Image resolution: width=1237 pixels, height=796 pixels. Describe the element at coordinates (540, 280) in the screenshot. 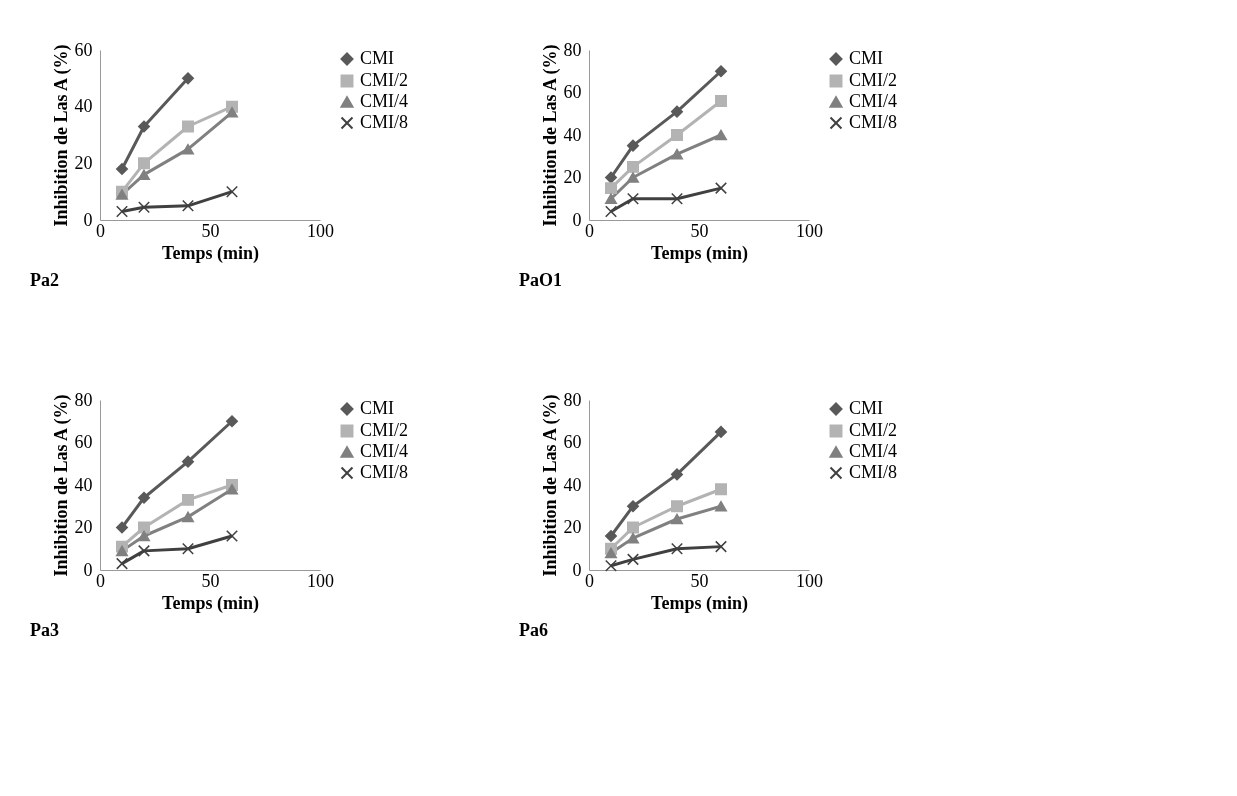

I see `text: PaO1` at that location.